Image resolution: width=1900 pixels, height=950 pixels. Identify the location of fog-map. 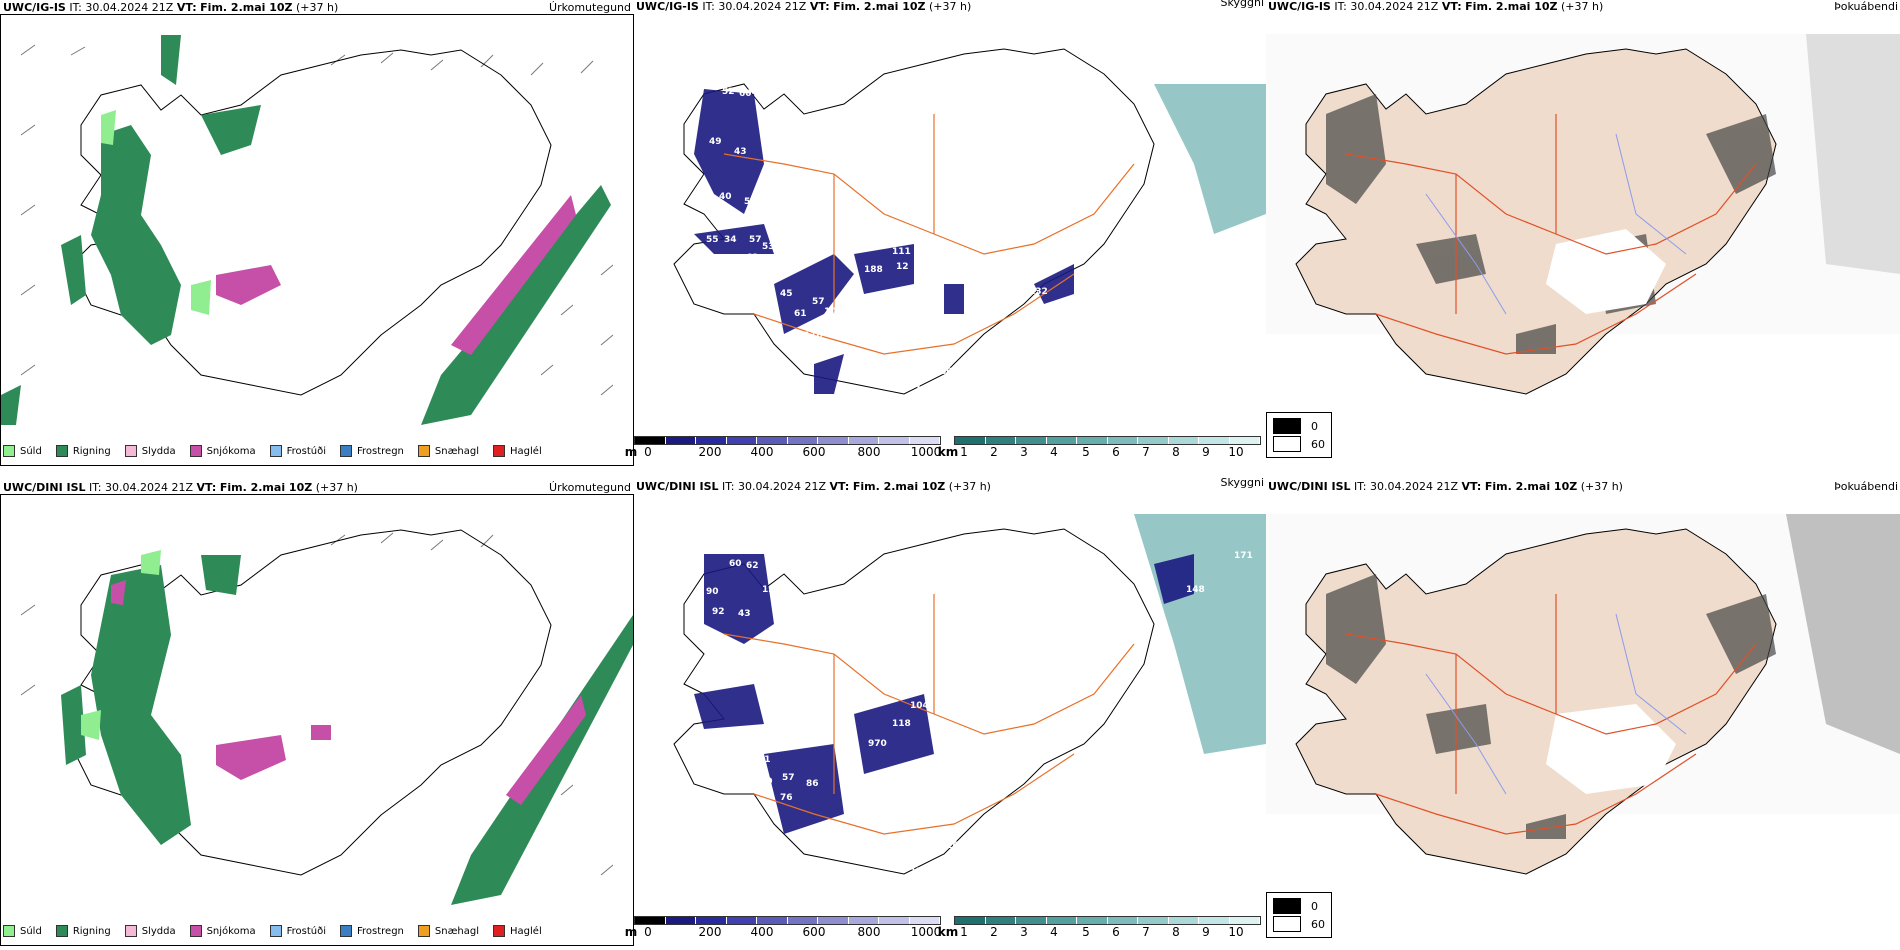
(1583, 694).